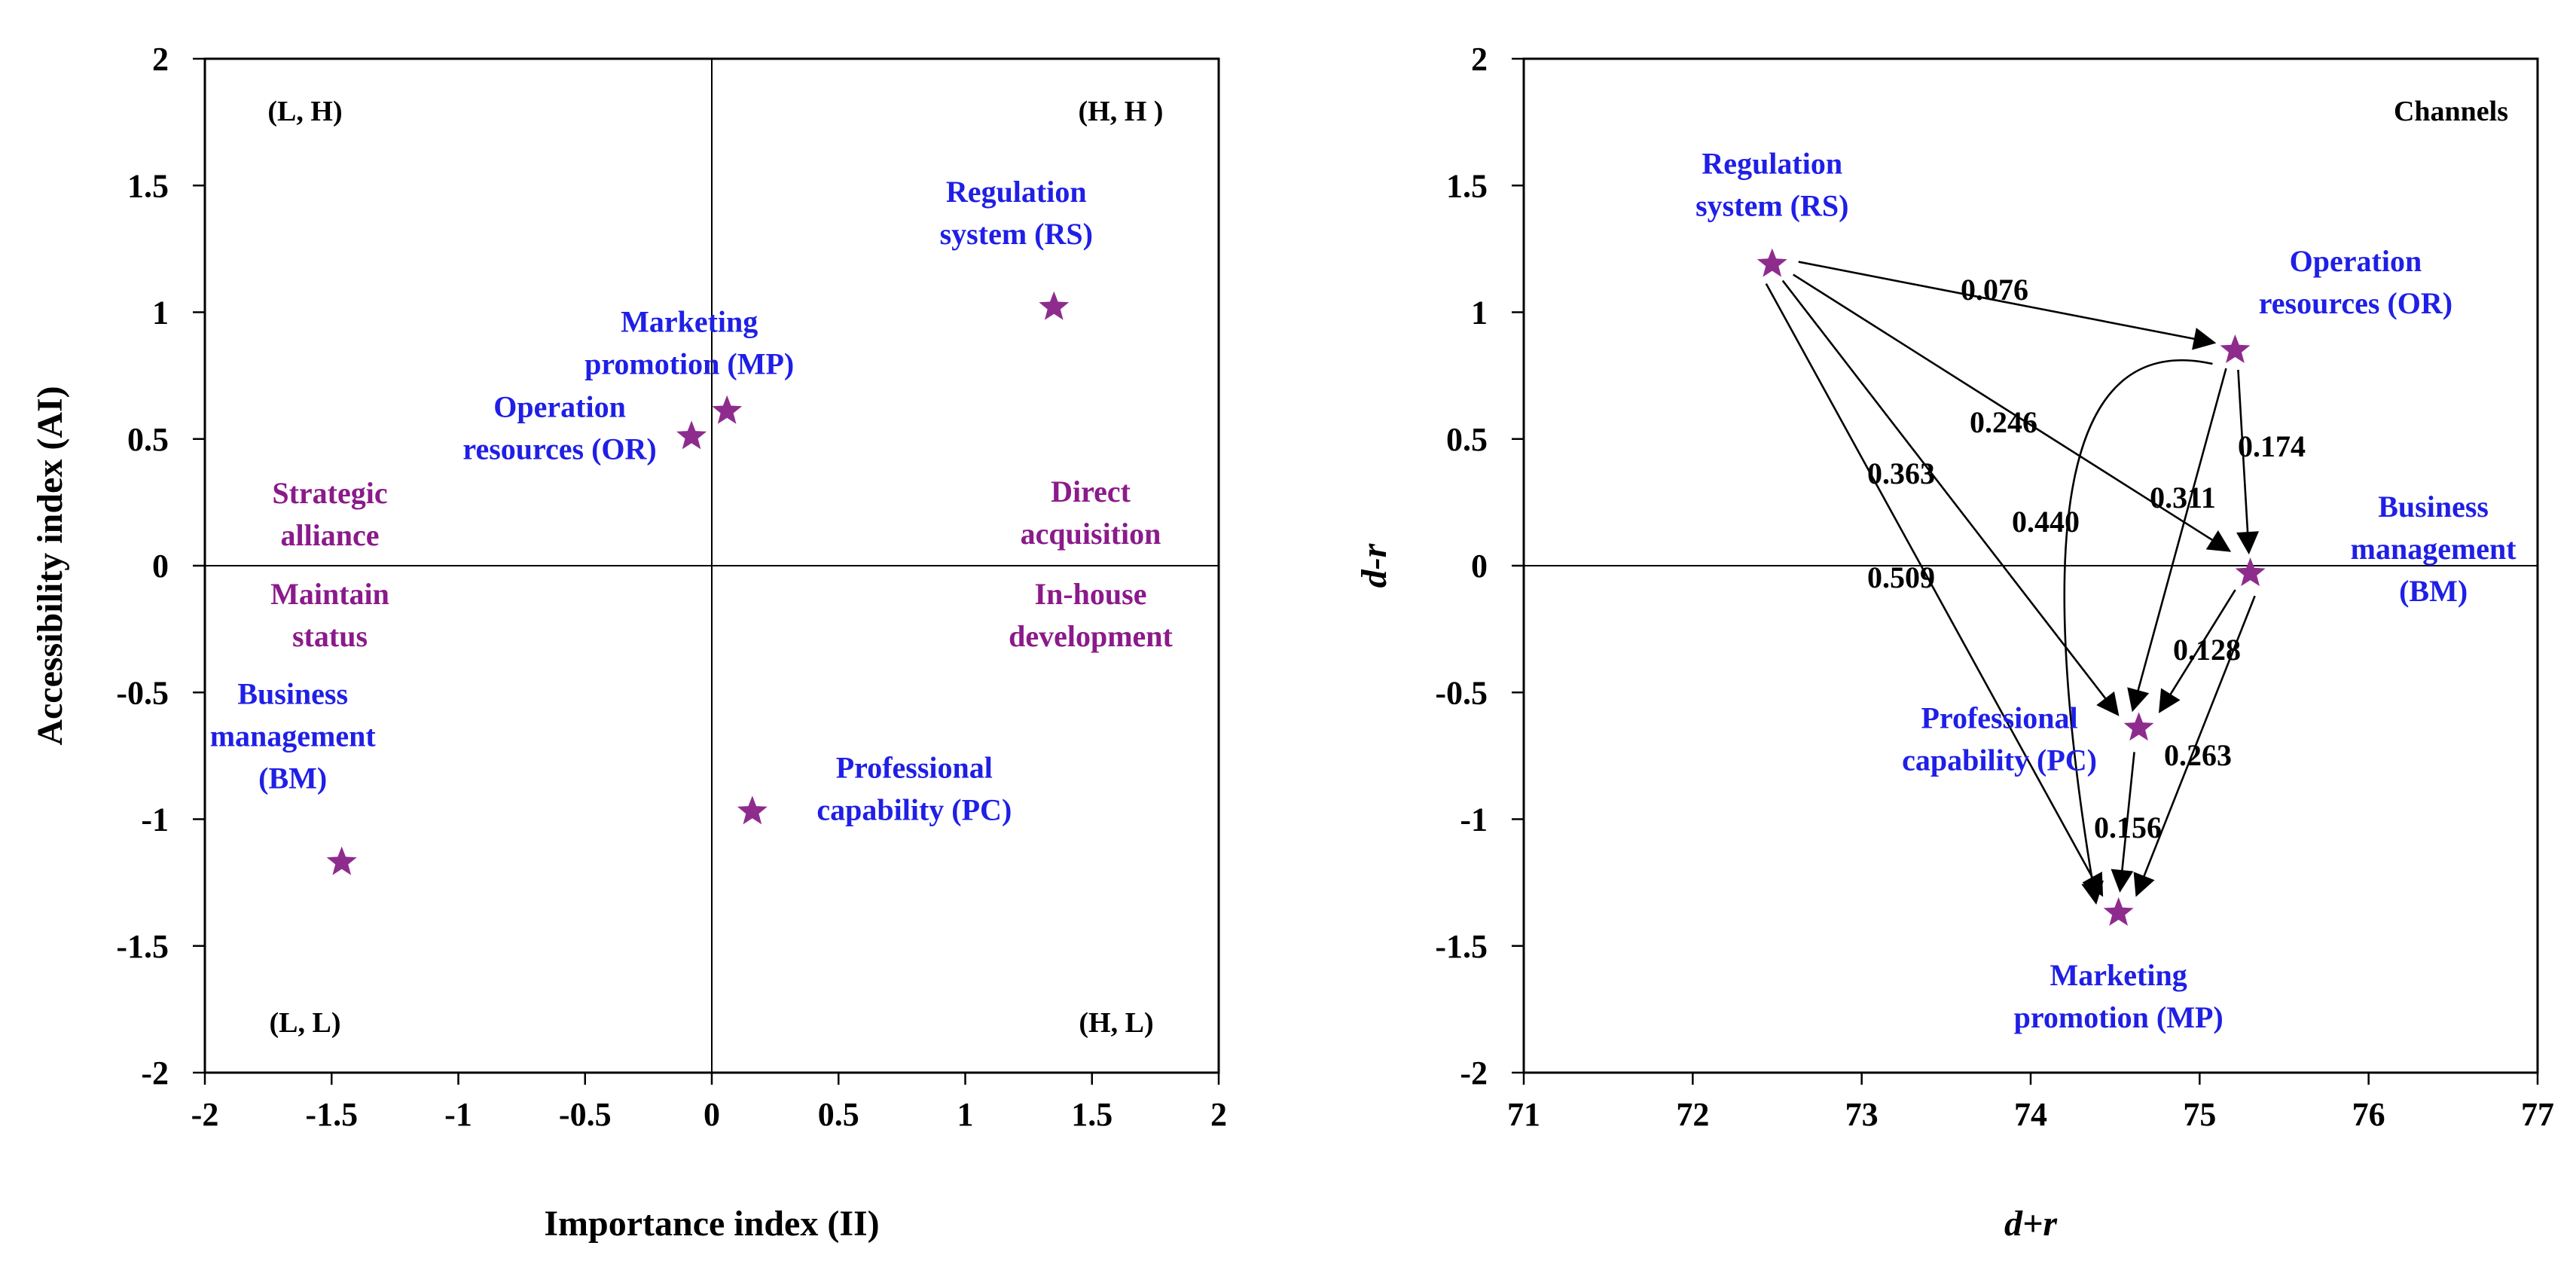 Image resolution: width=2576 pixels, height=1270 pixels. I want to click on arrow-rs-to-or, so click(2008, 305).